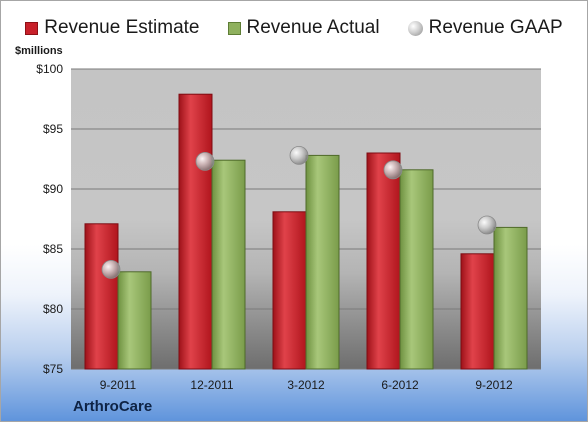 The width and height of the screenshot is (588, 422). What do you see at coordinates (113, 406) in the screenshot?
I see `company-name: ArthroCare` at bounding box center [113, 406].